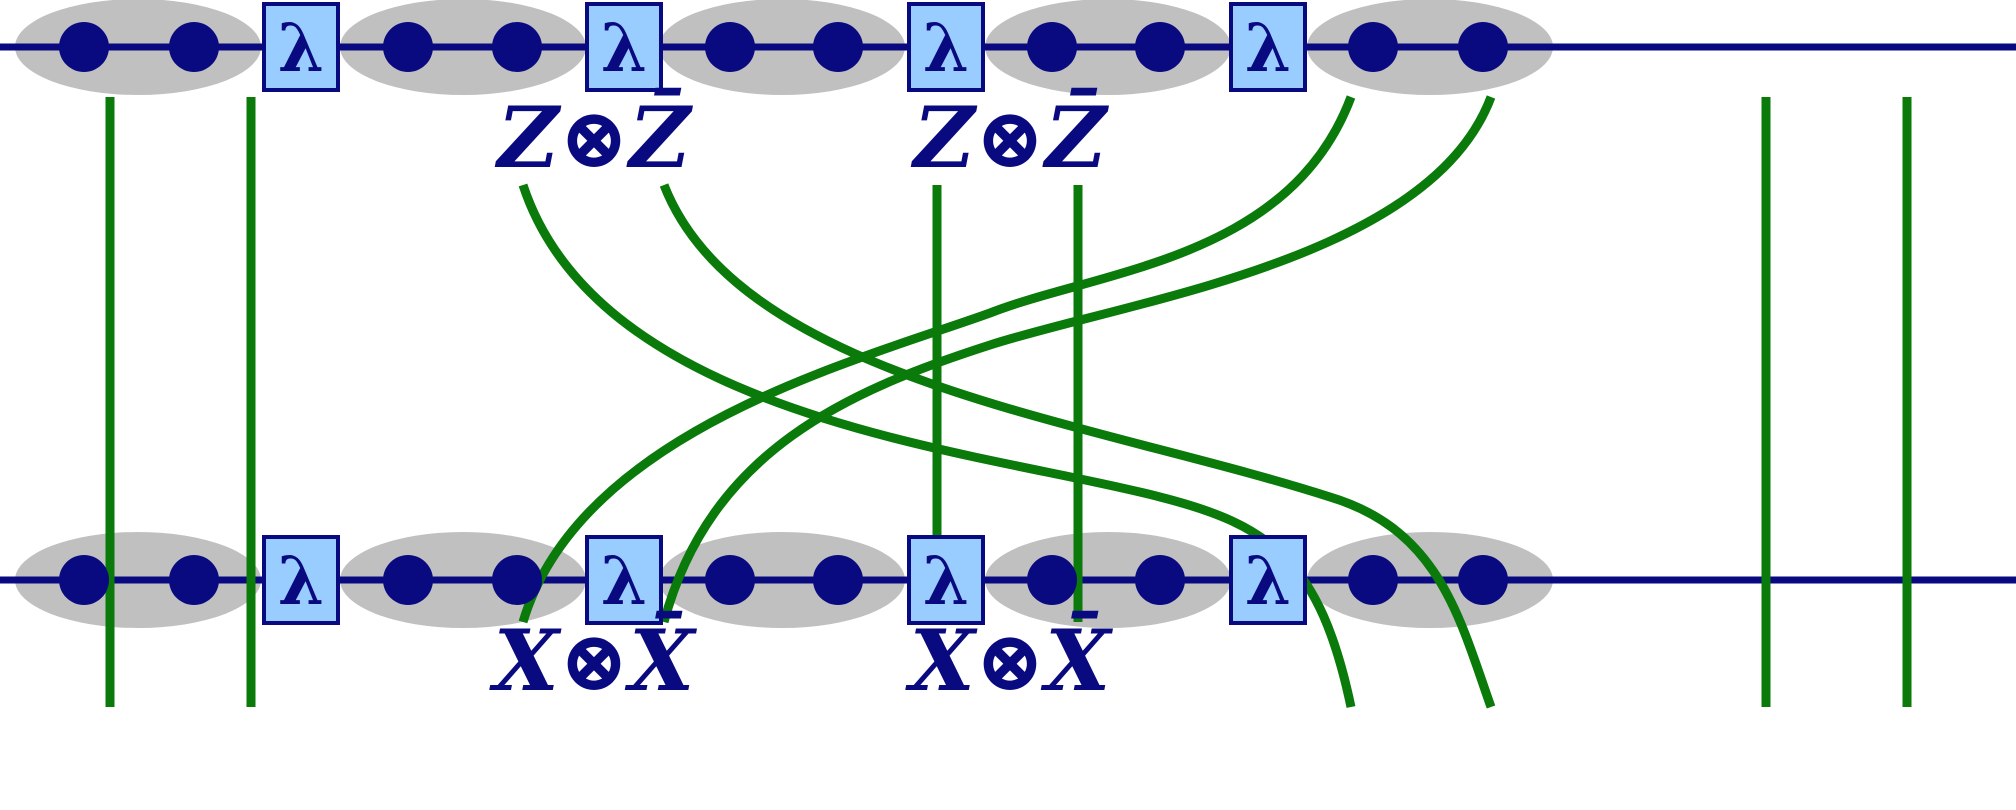 The image size is (2016, 810). I want to click on bottom-lambda-box-2: λ, so click(624, 580).